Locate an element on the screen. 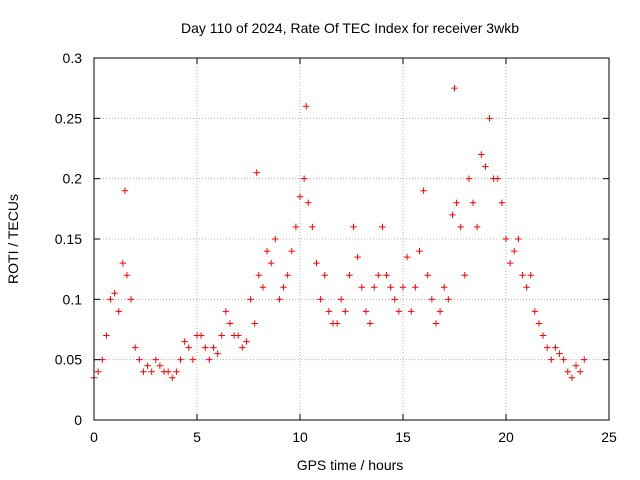  y-tick-label: 0.05 is located at coordinates (68, 360).